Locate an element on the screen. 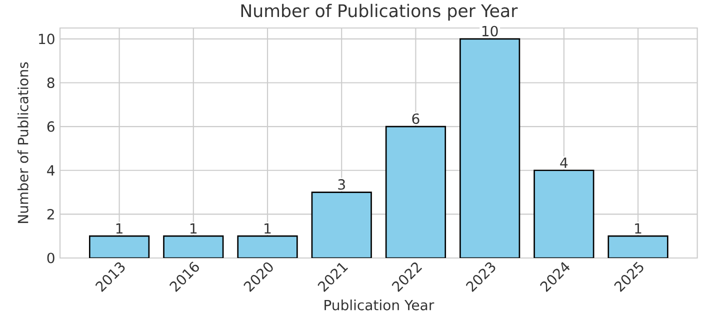 The width and height of the screenshot is (708, 336). y-tick-label: 6 is located at coordinates (50, 126).